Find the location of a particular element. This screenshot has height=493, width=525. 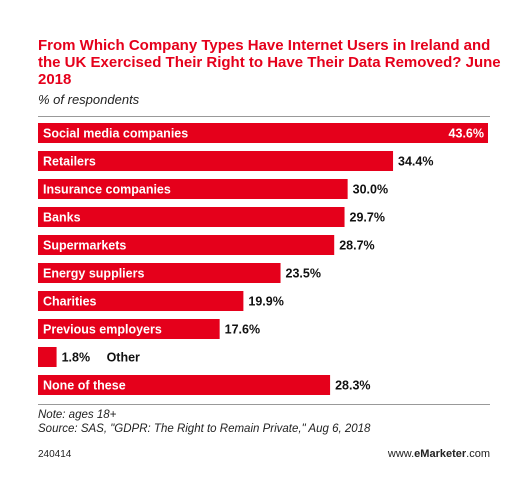

bar-retailers is located at coordinates (216, 161).